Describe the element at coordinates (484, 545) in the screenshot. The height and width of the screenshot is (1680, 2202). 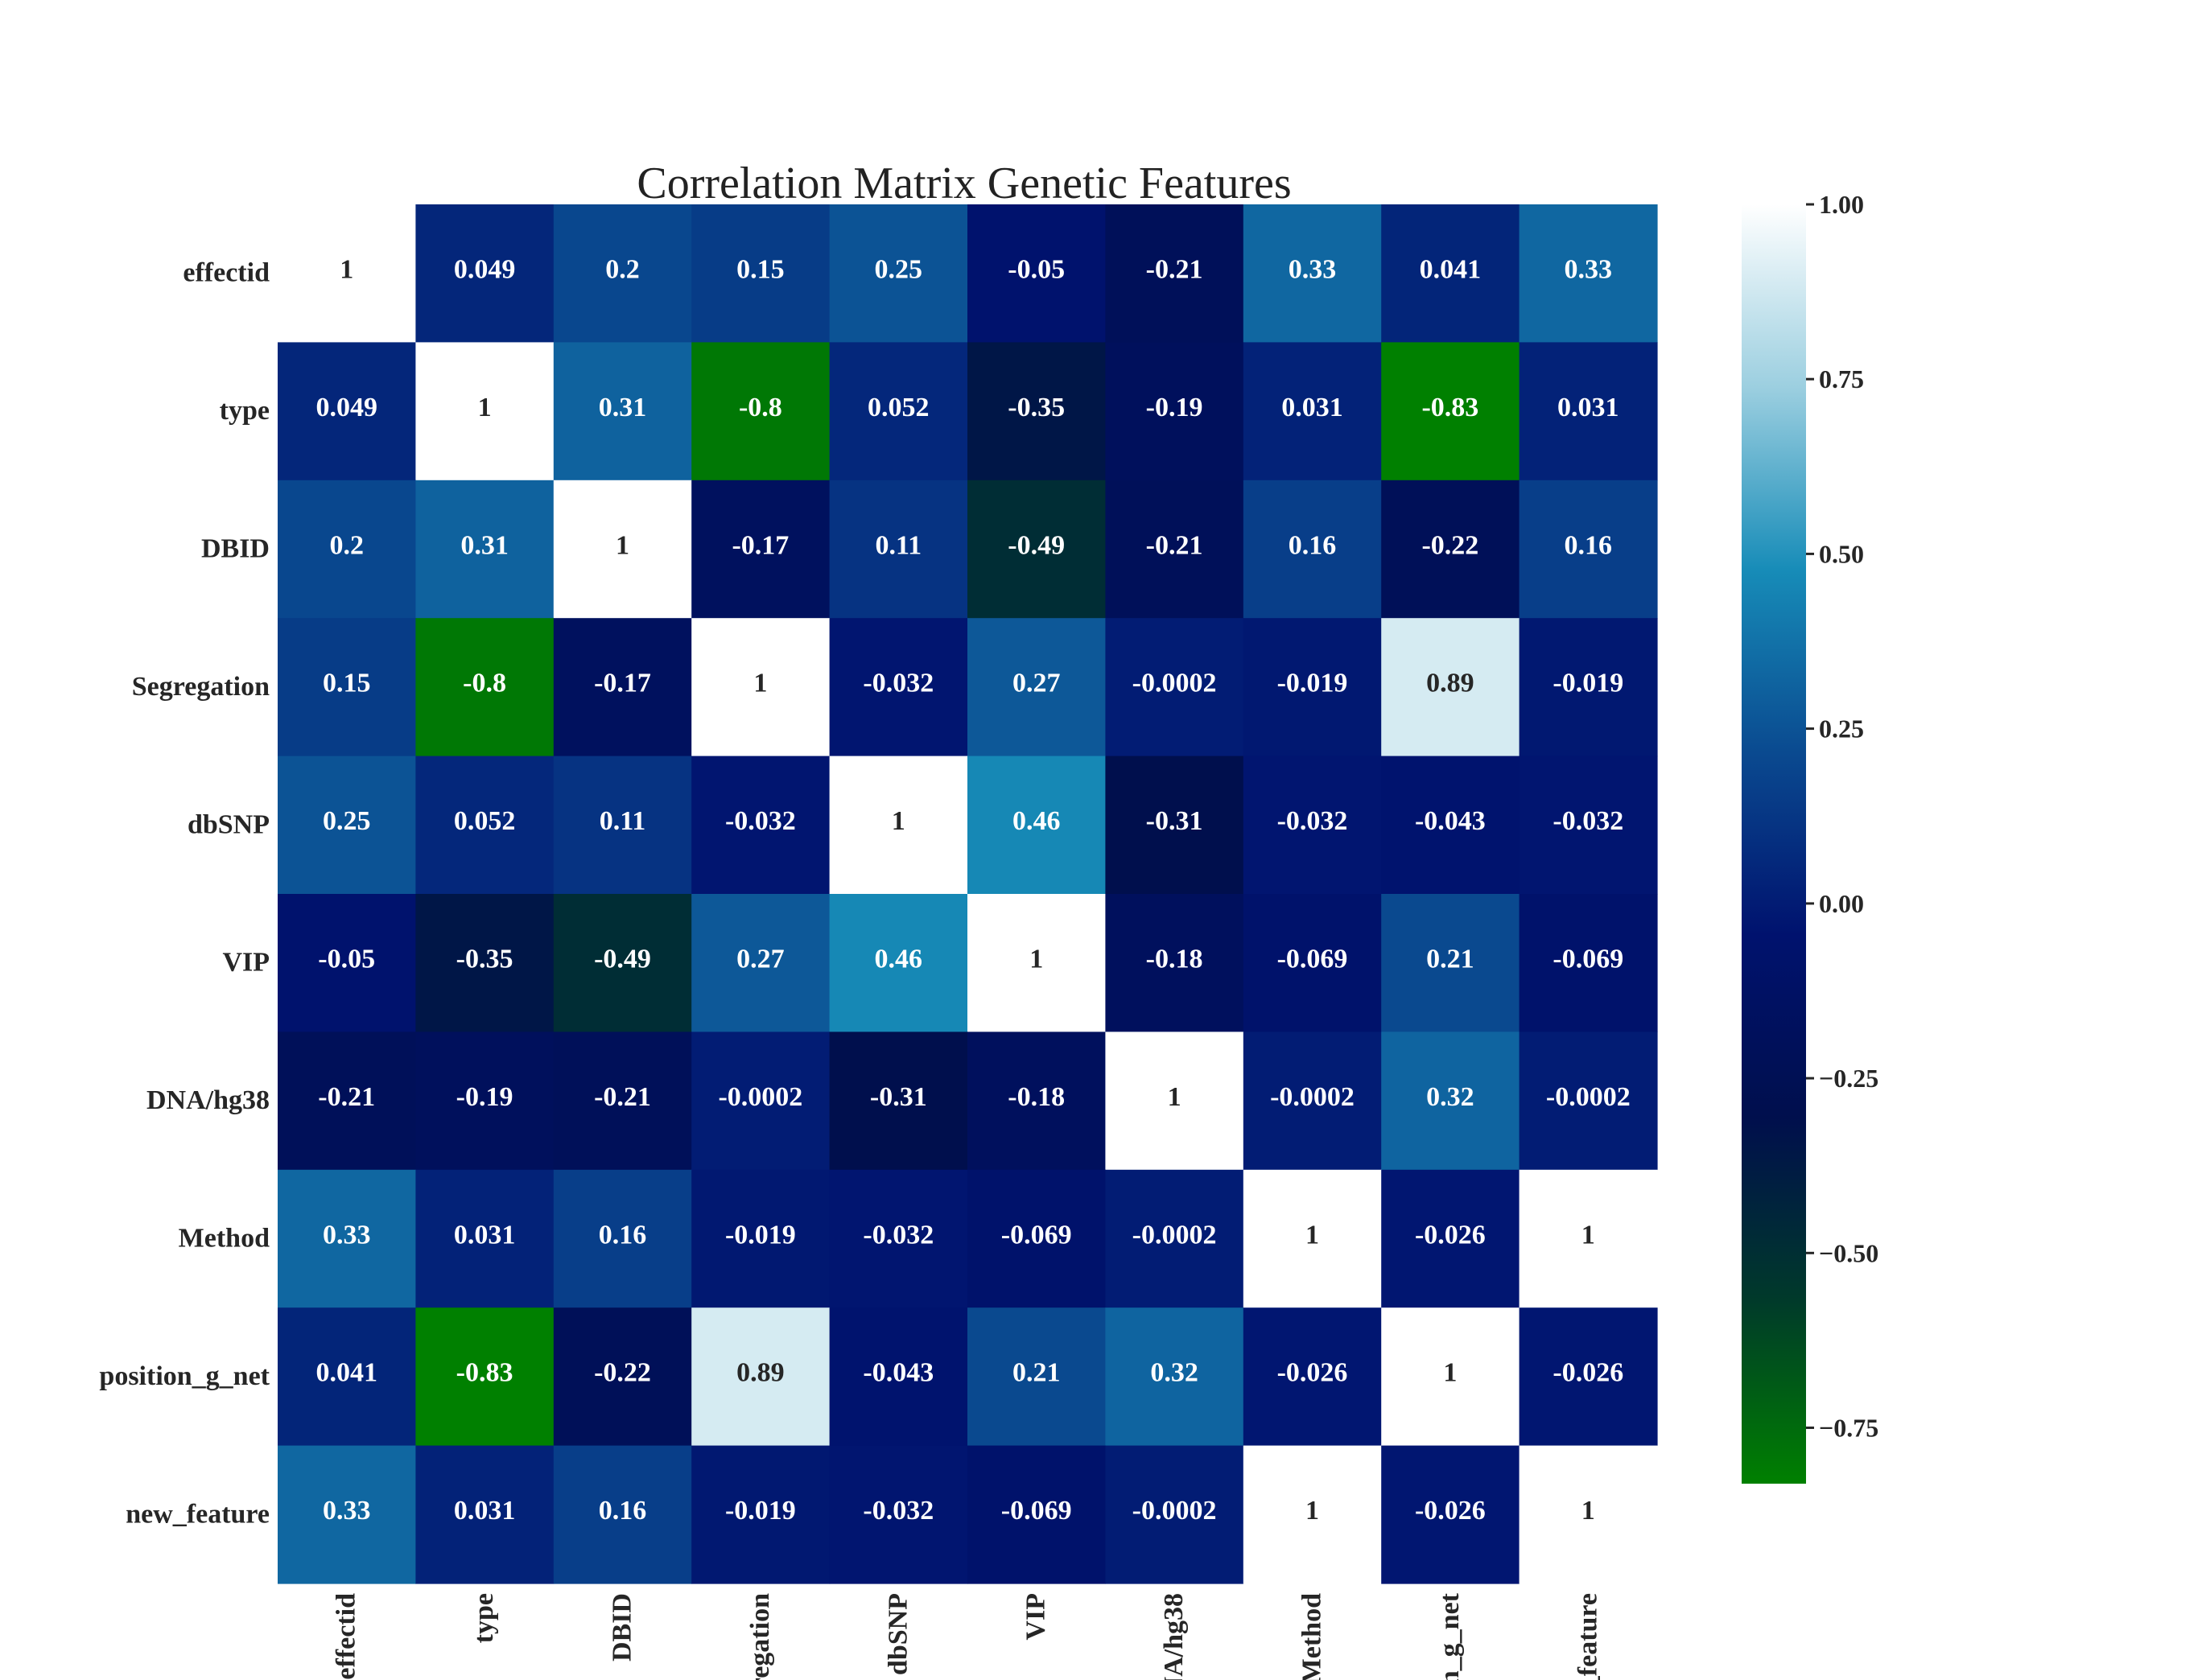
I see `cell-annotation: 0.31` at that location.